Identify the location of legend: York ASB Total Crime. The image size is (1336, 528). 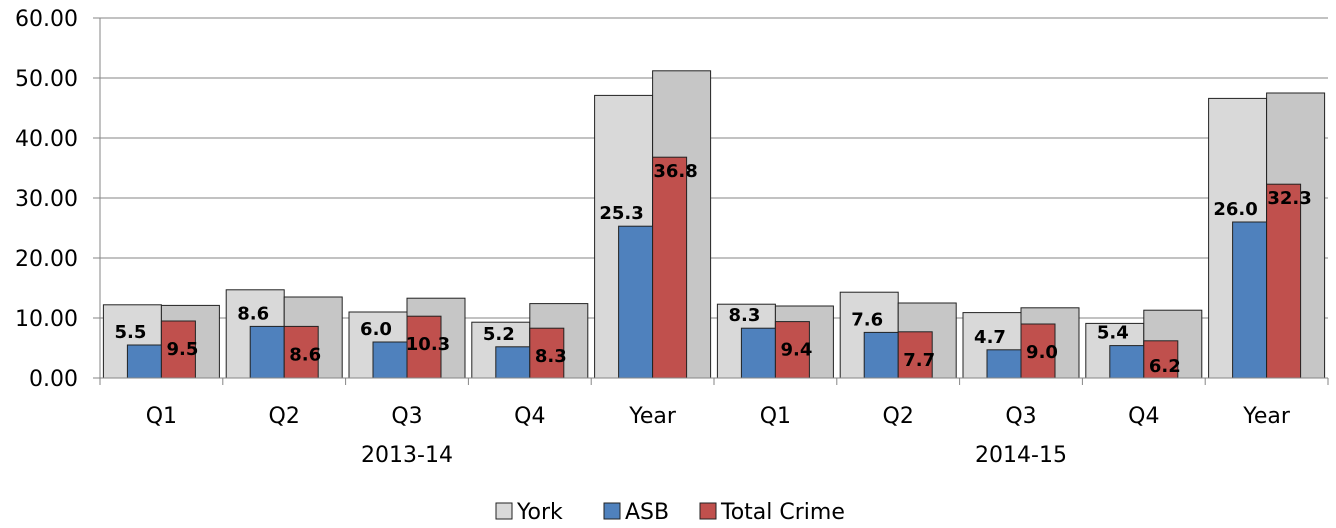
(670, 512).